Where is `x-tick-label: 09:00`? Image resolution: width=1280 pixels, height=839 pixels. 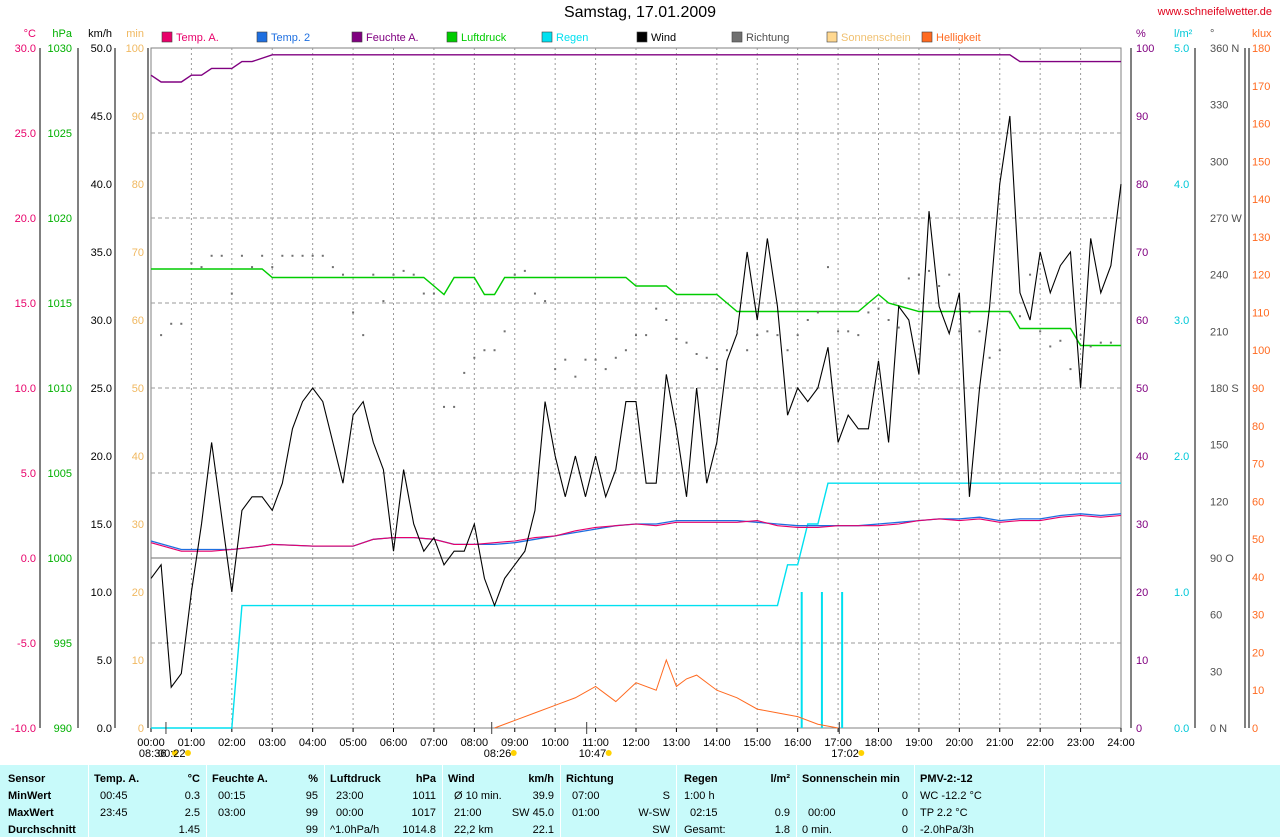 x-tick-label: 09:00 is located at coordinates (515, 743).